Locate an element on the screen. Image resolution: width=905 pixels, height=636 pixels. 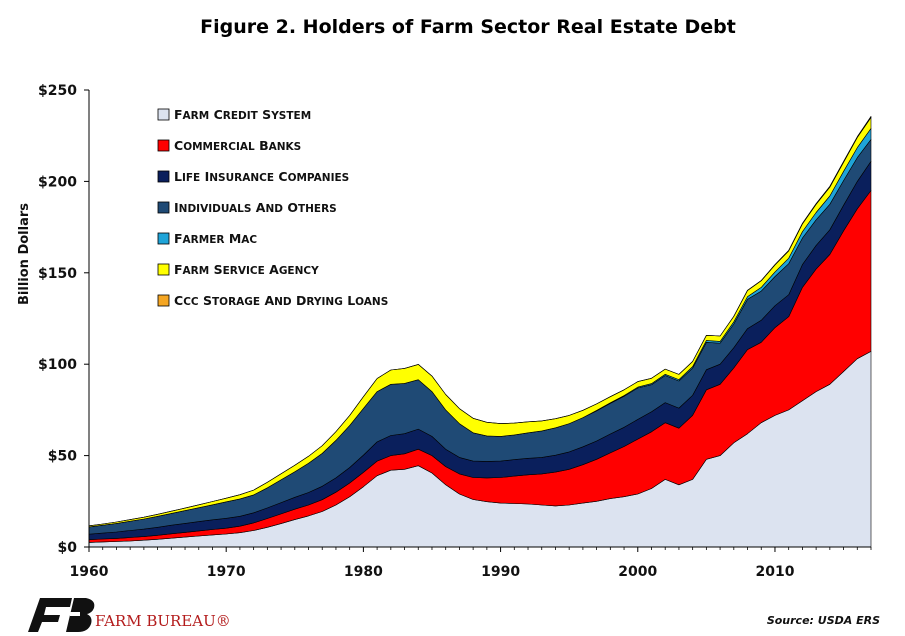
x-tick-label: 1990 is located at coordinates (500, 572).